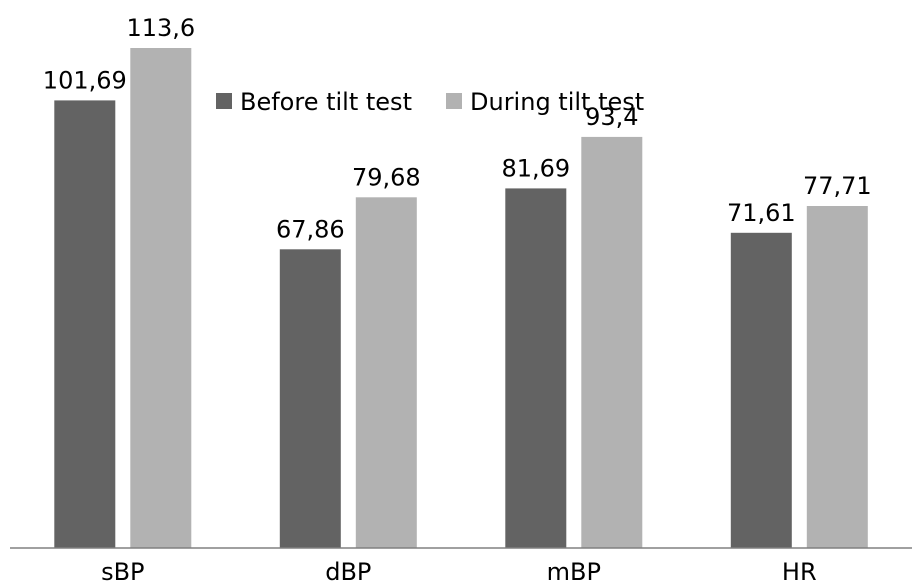 This screenshot has height=583, width=914. What do you see at coordinates (535, 168) in the screenshot?
I see `data-label-mbp-before: 81,69` at bounding box center [535, 168].